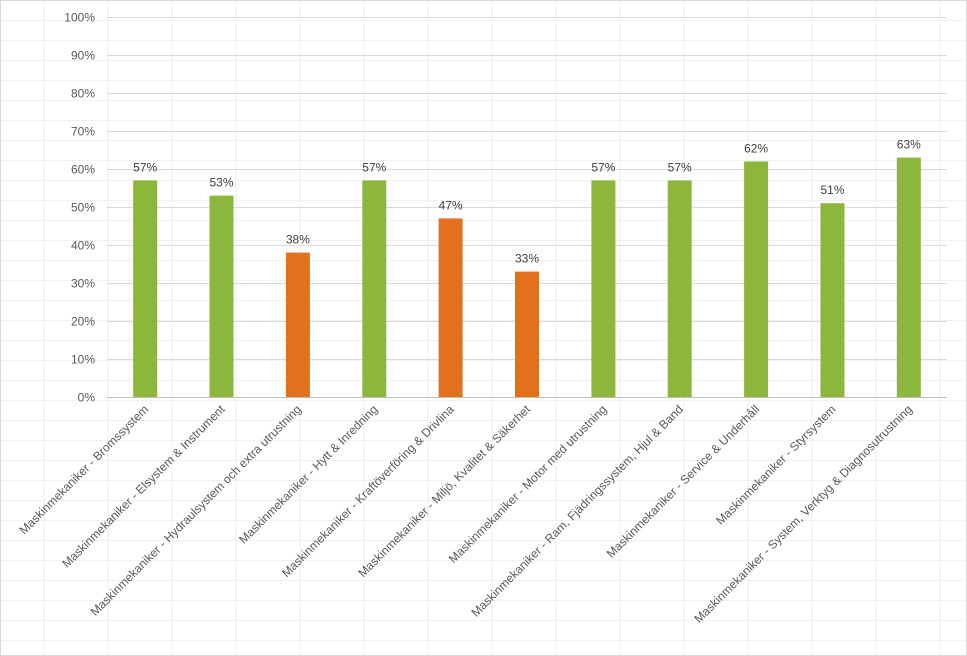  Describe the element at coordinates (527, 259) in the screenshot. I see `data-label: 33%` at that location.